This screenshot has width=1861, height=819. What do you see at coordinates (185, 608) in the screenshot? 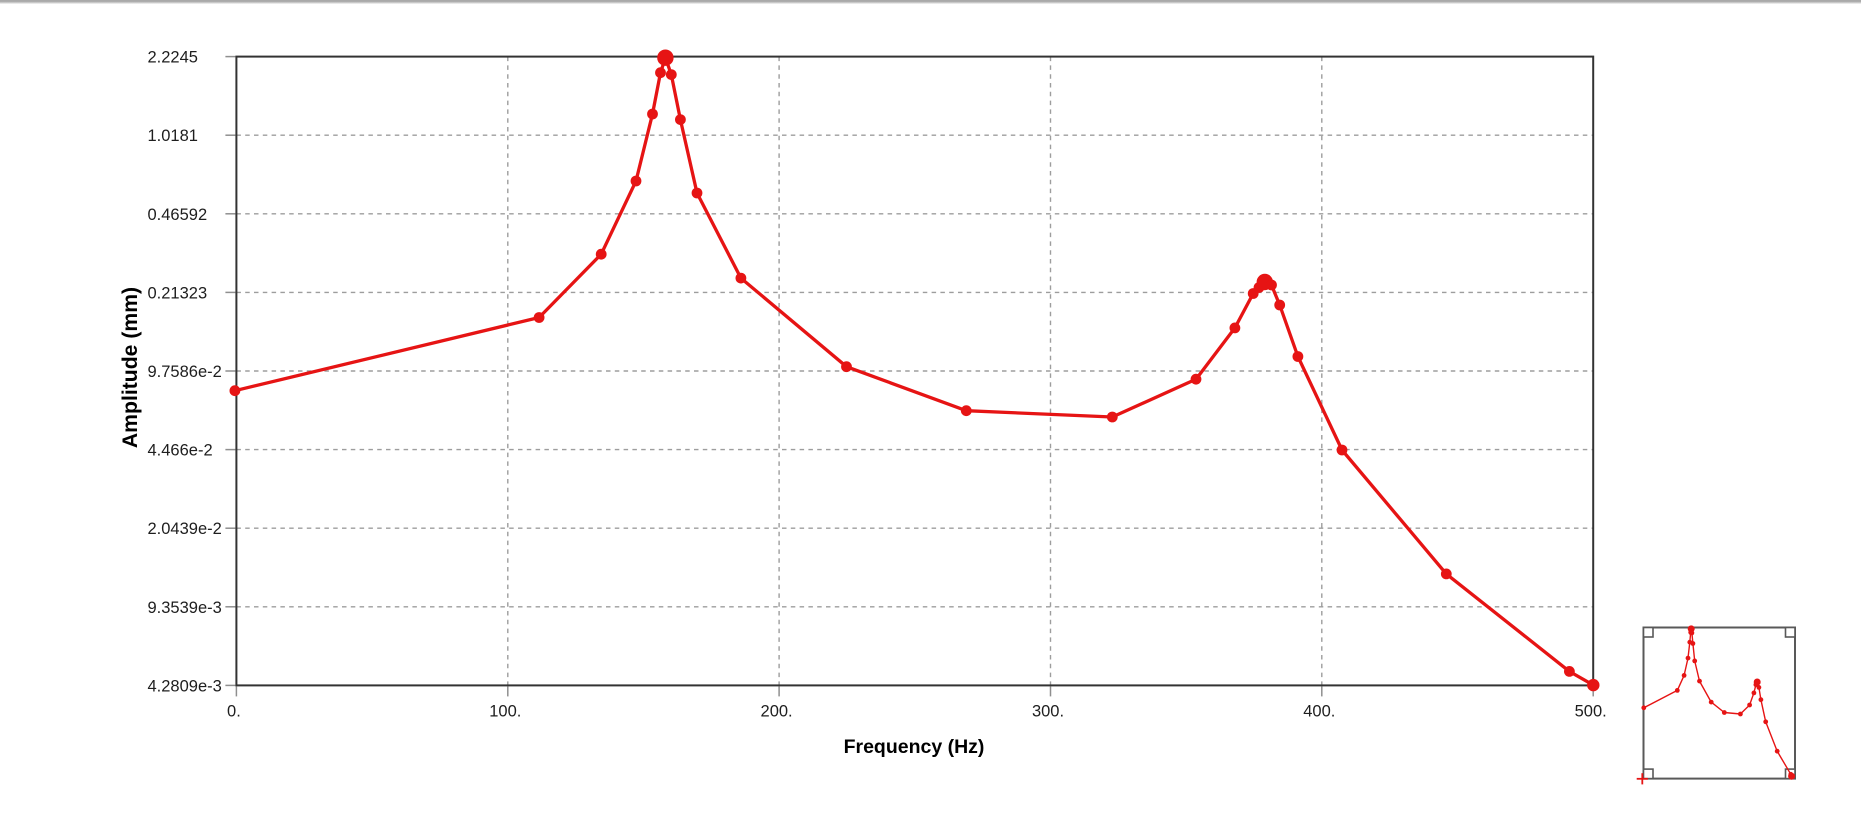
I see `svg-text: 9.3539e-3` at bounding box center [185, 608].